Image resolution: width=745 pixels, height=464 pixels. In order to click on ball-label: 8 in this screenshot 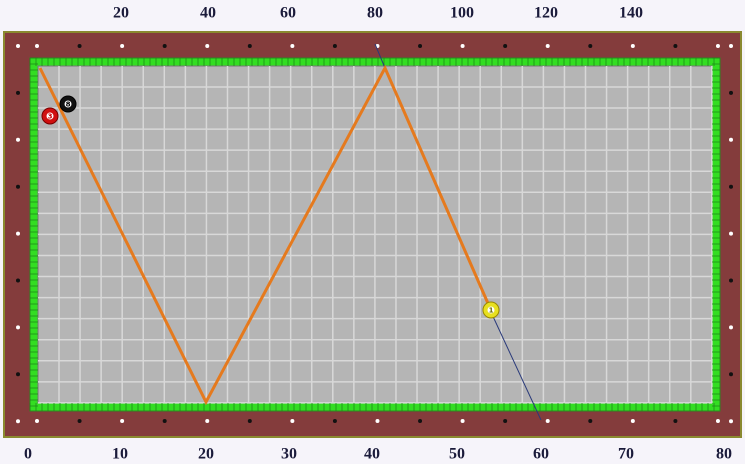, I will do `click(68, 105)`.